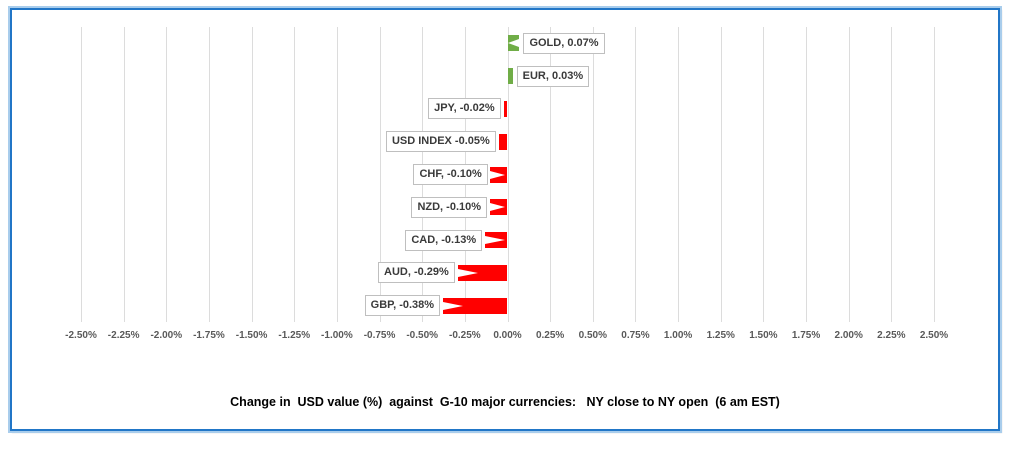 The height and width of the screenshot is (452, 1024). I want to click on x-tick-label: 1.25%, so click(720, 335).